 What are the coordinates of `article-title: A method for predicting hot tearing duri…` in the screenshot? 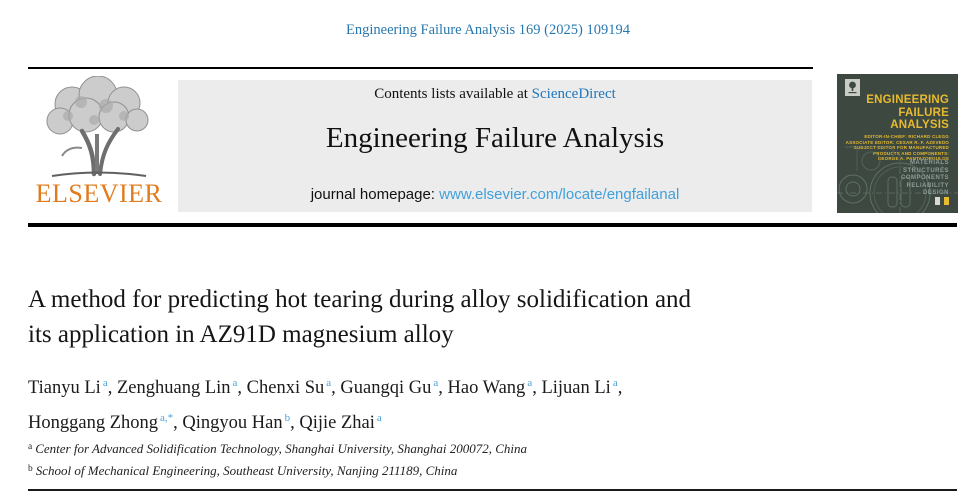 It's located at (443, 317).